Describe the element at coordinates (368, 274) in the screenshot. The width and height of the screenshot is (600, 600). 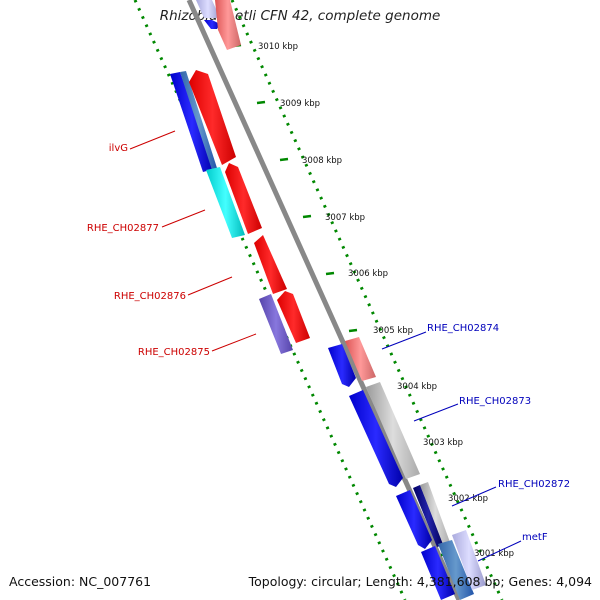
I see `tick-label-3006: 3006 kbp` at that location.